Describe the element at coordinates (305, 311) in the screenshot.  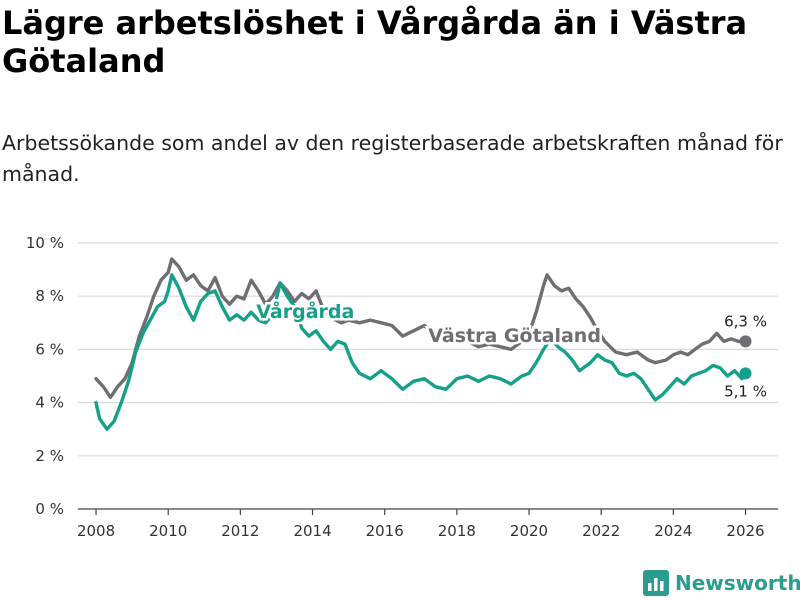
I see `vargarda-series-label: Vårgårda` at that location.